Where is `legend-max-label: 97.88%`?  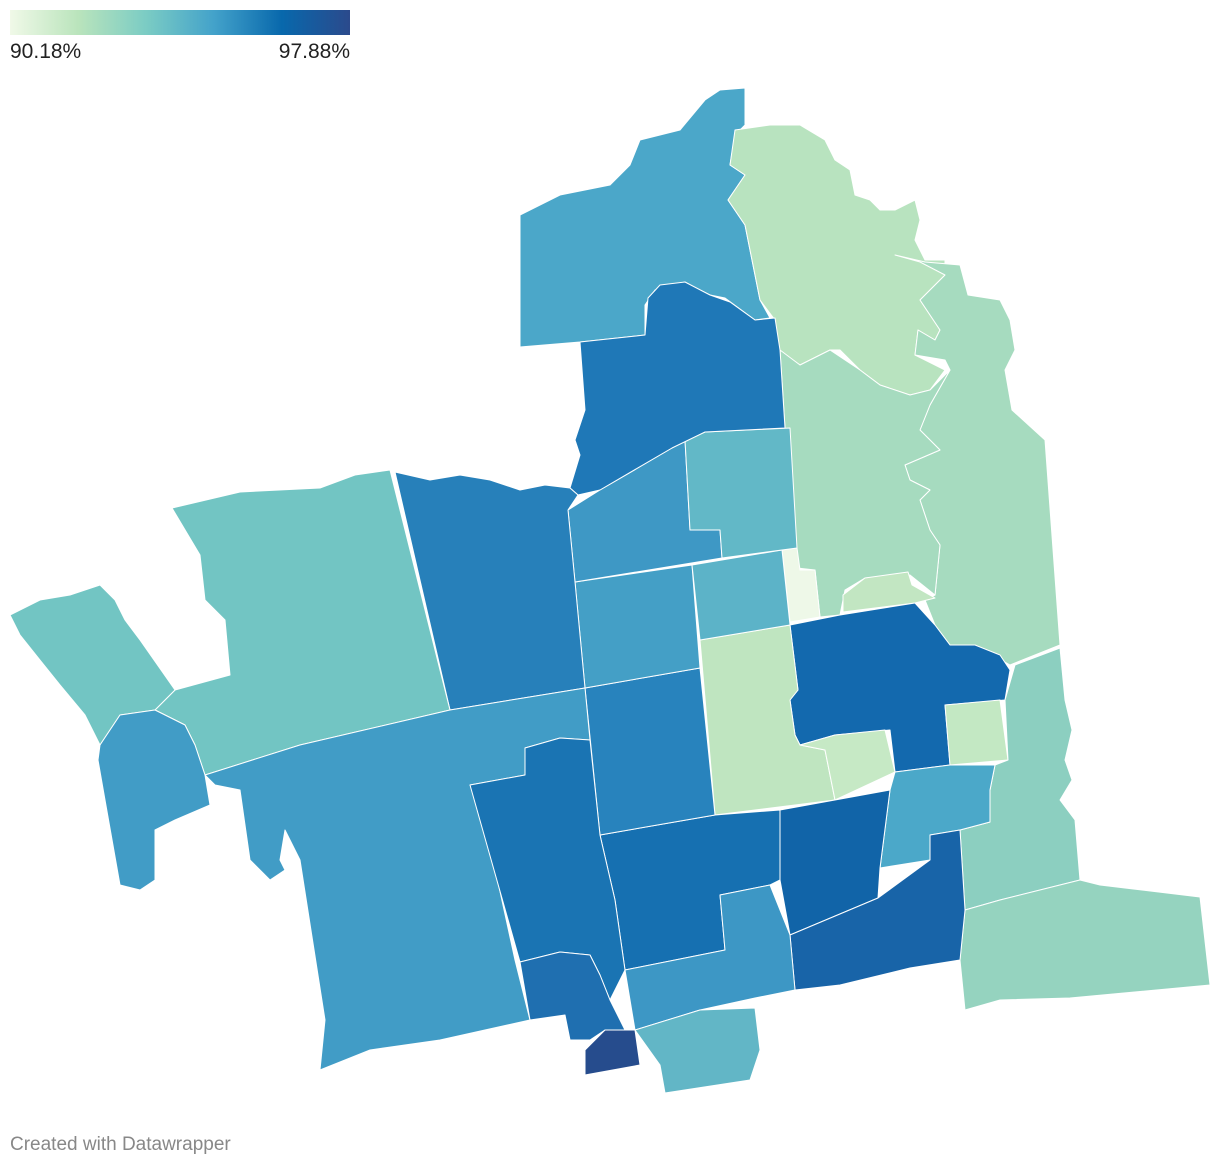
legend-max-label: 97.88% is located at coordinates (314, 51).